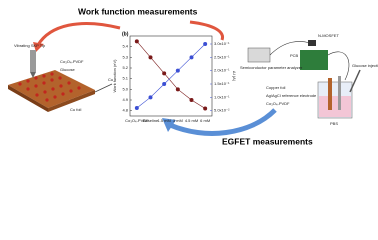 The image size is (378, 240). Describe the element at coordinates (49, 87) in the screenshot. I see `dots` at that location.